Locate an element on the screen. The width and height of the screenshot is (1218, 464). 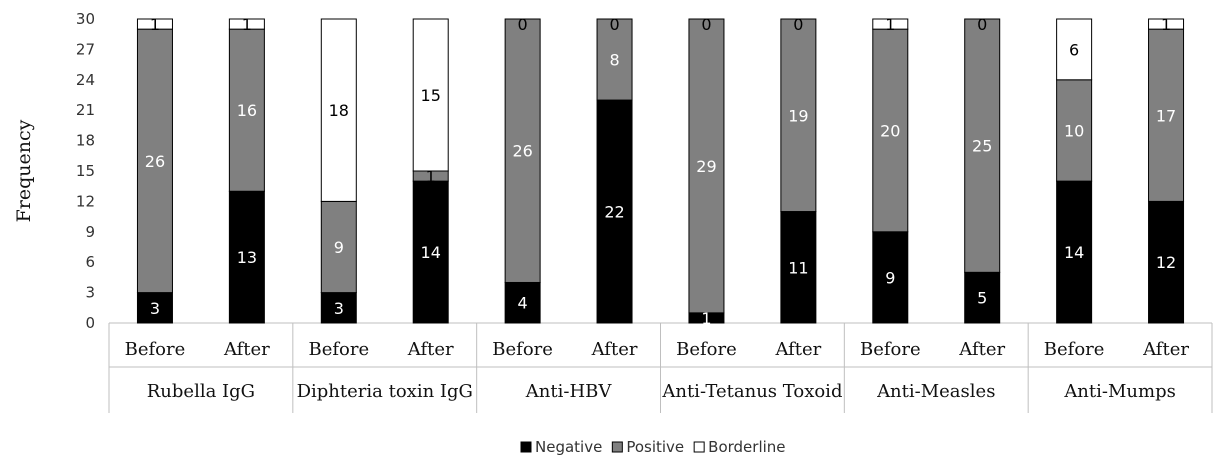
y-tick-label: 21 is located at coordinates (85, 110).